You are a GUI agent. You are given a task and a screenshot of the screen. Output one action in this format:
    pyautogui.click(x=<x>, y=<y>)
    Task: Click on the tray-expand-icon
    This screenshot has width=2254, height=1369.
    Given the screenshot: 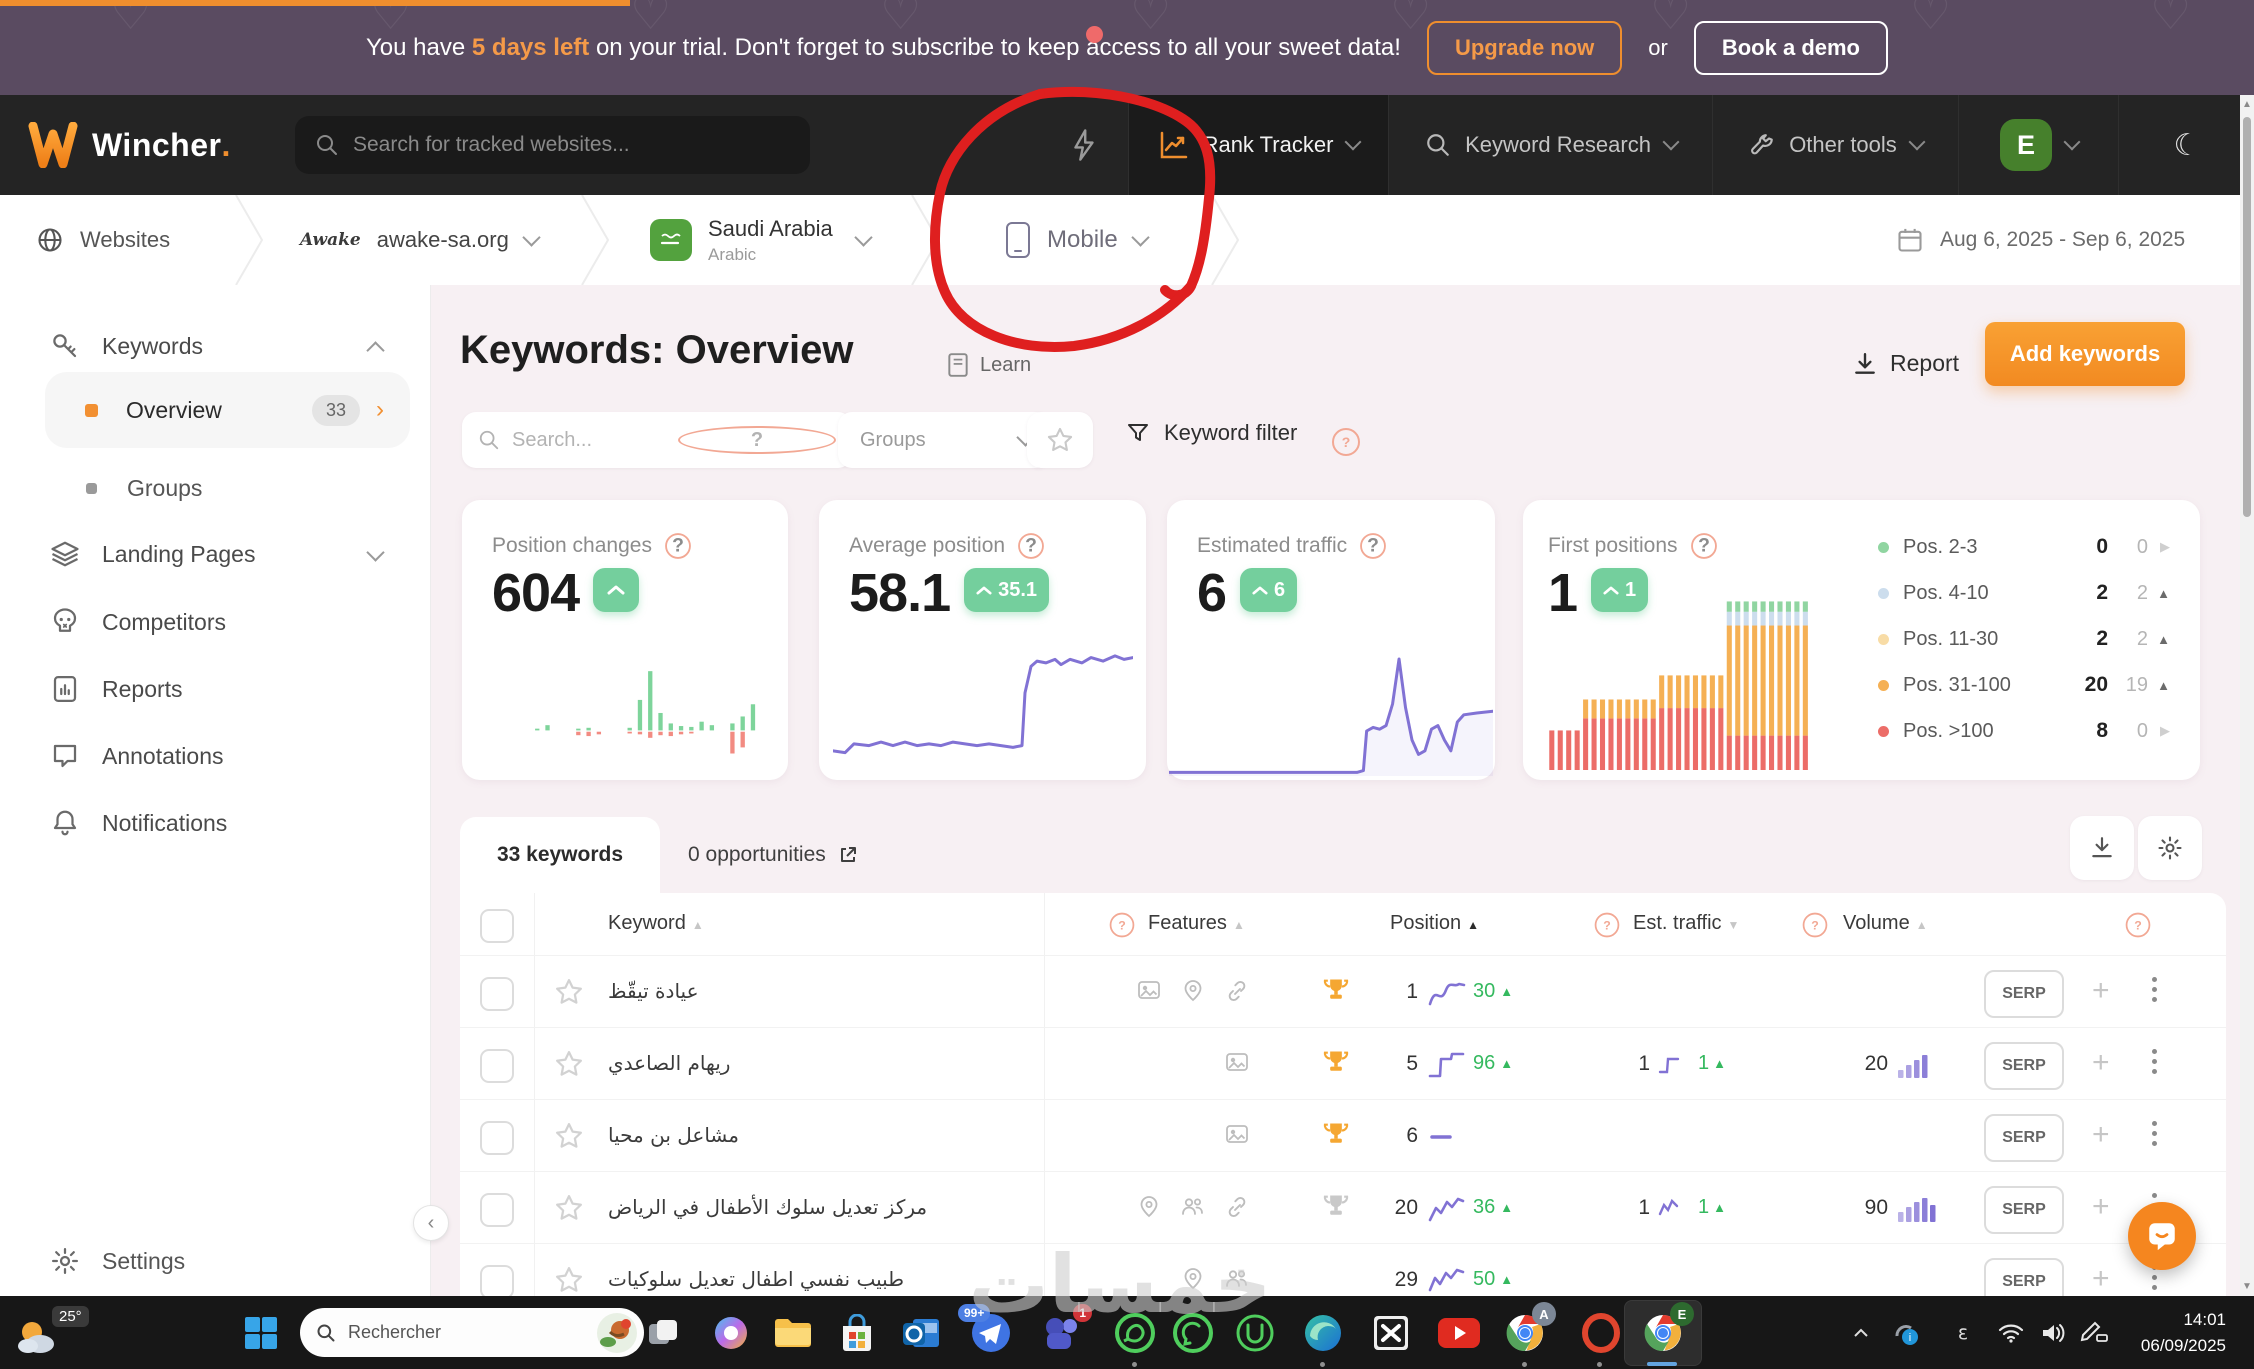 What is the action you would take?
    pyautogui.click(x=1861, y=1333)
    